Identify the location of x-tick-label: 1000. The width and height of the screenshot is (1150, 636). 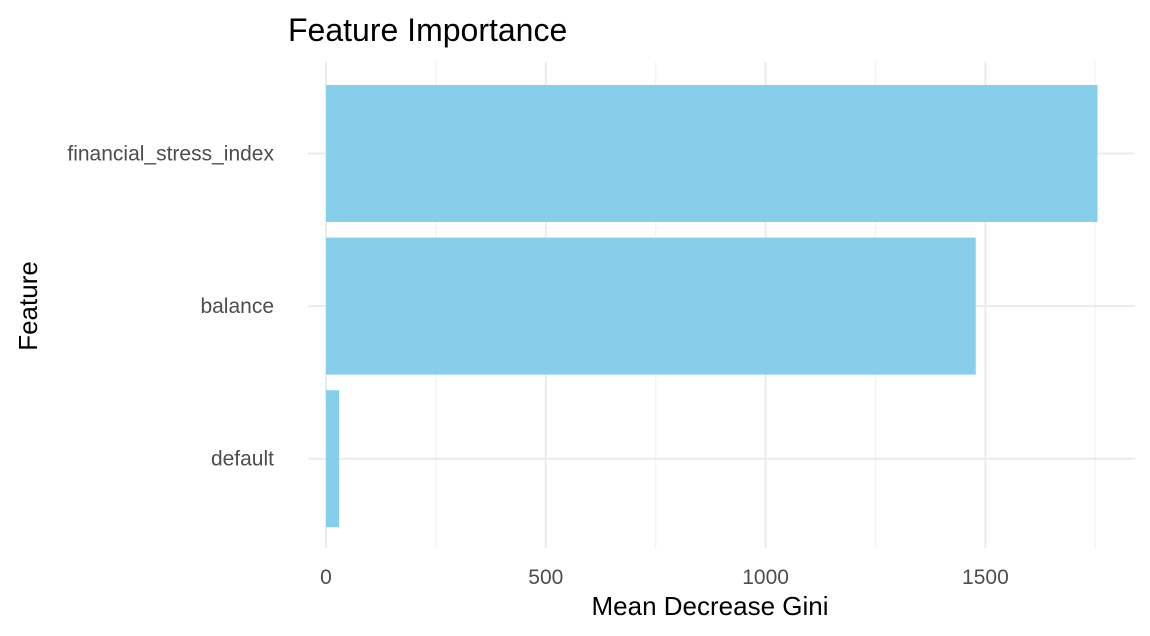
(765, 577).